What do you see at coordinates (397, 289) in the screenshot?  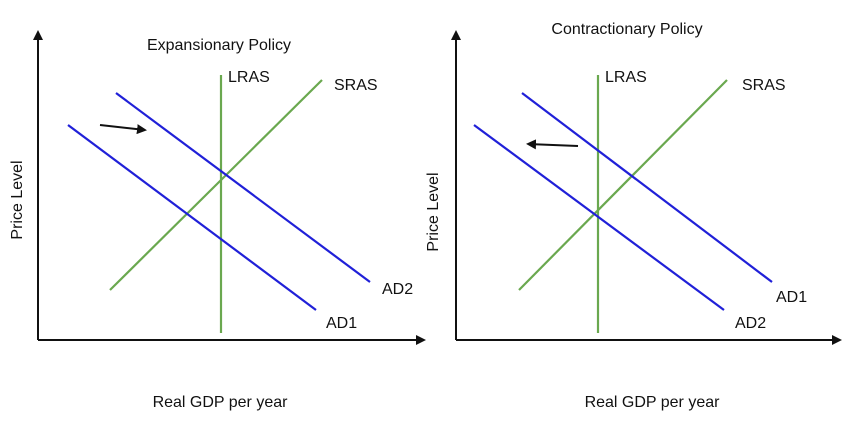 I see `ad-upper-label: AD2` at bounding box center [397, 289].